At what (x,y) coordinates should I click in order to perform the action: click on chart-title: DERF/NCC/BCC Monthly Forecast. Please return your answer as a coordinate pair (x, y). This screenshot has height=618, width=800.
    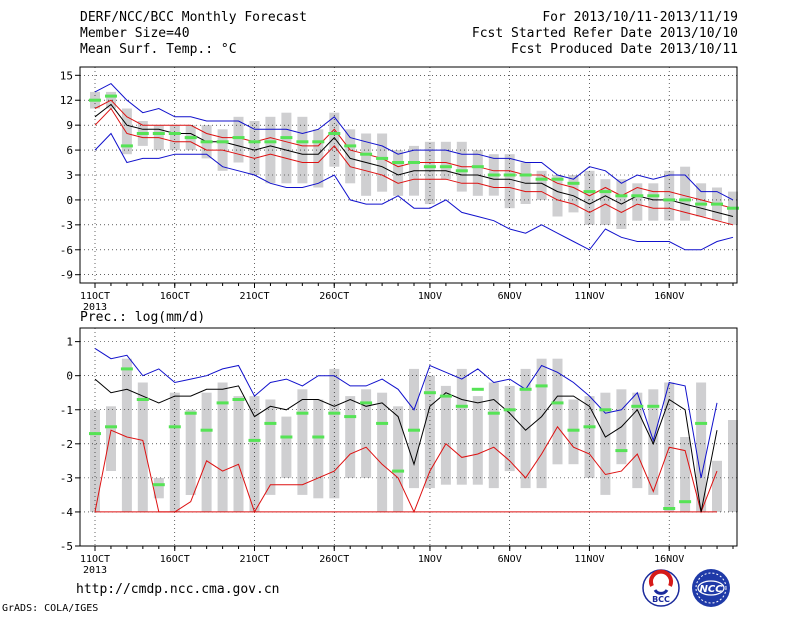
    Looking at the image, I should click on (193, 17).